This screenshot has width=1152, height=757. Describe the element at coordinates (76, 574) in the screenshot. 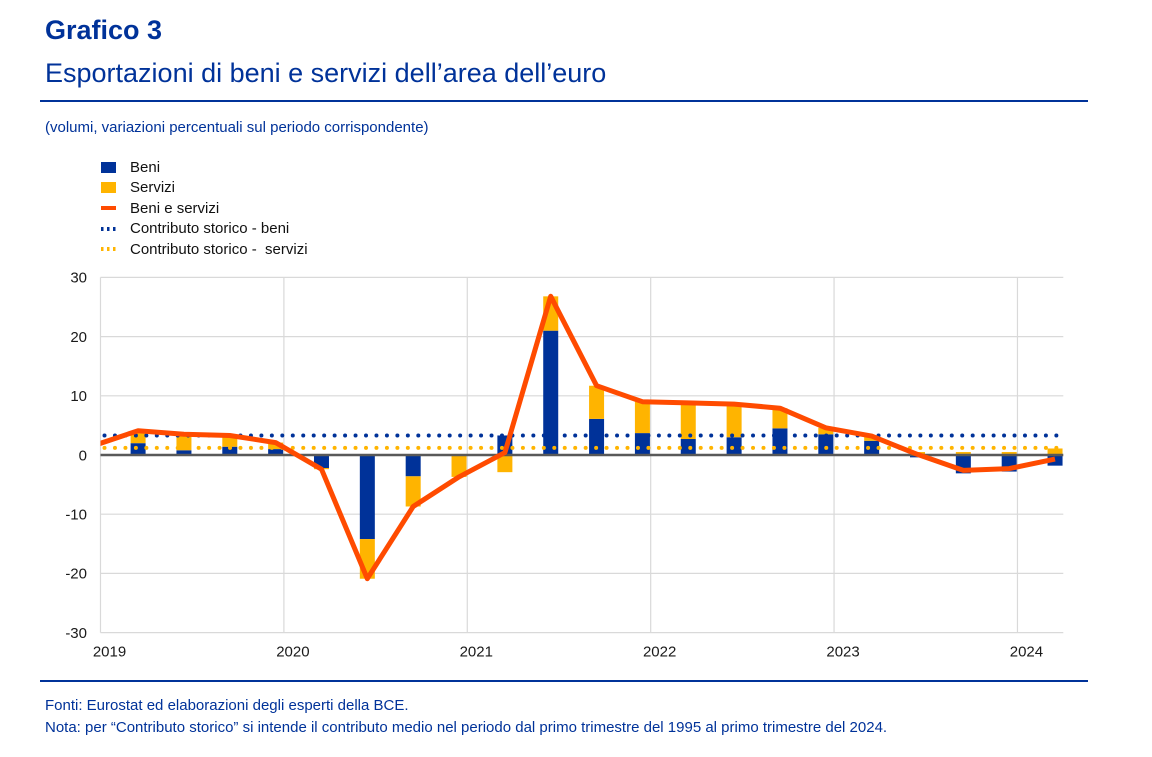

I see `y-tick-label: -20` at that location.